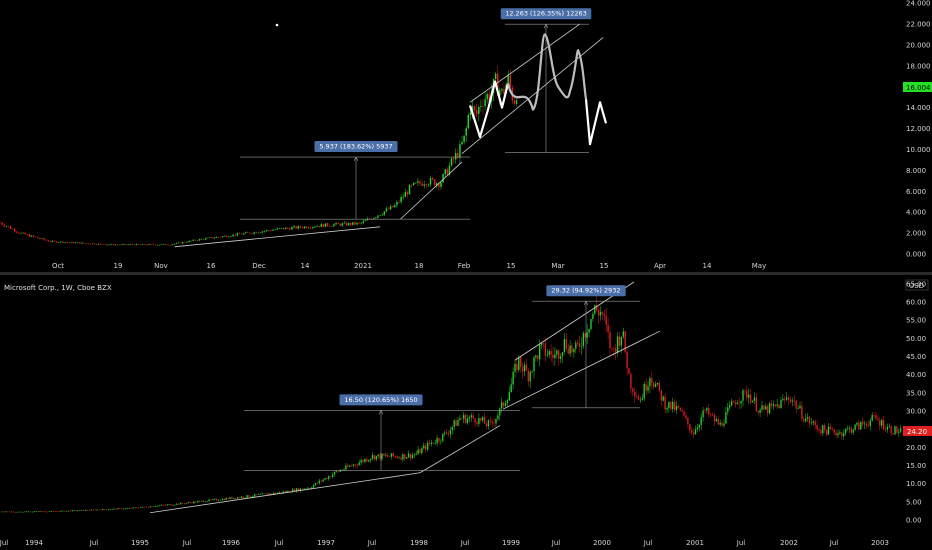 Image resolution: width=932 pixels, height=550 pixels. Describe the element at coordinates (409, 266) in the screenshot. I see `top-time-axis: Oct 19 Nov 16 Dec 14 2021 18 Feb 15 Mar 15 Apr 14 May` at that location.